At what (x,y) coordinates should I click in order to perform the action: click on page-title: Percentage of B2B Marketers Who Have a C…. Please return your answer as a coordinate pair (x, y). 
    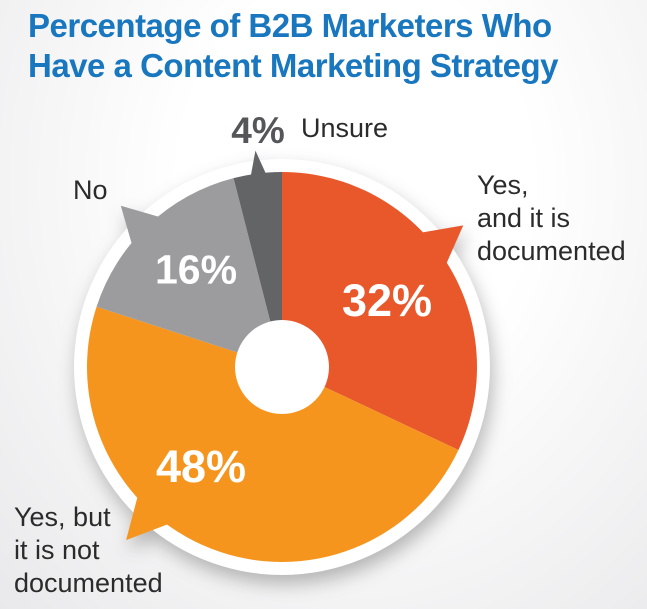
    Looking at the image, I should click on (293, 45).